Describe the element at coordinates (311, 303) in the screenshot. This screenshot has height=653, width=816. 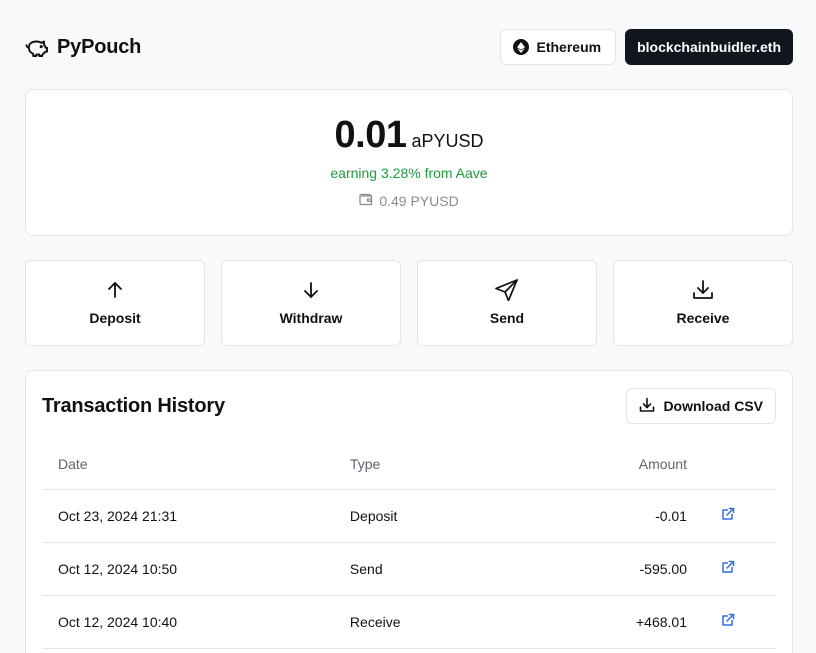
I see `withdraw-button: Withdraw` at that location.